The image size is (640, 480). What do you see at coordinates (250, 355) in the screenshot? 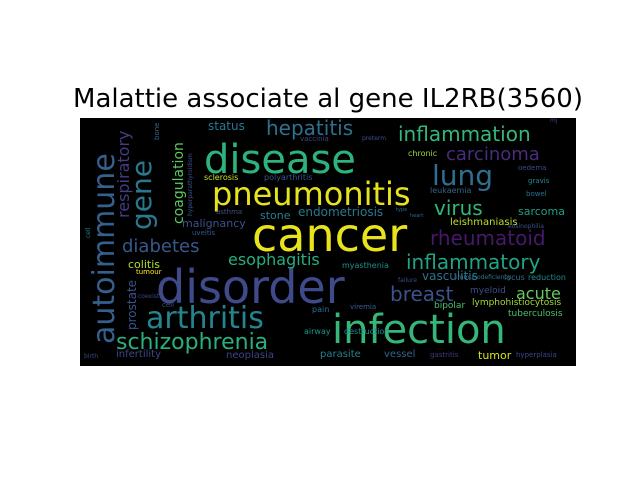
I see `word-neoplasia: neoplasia` at bounding box center [250, 355].